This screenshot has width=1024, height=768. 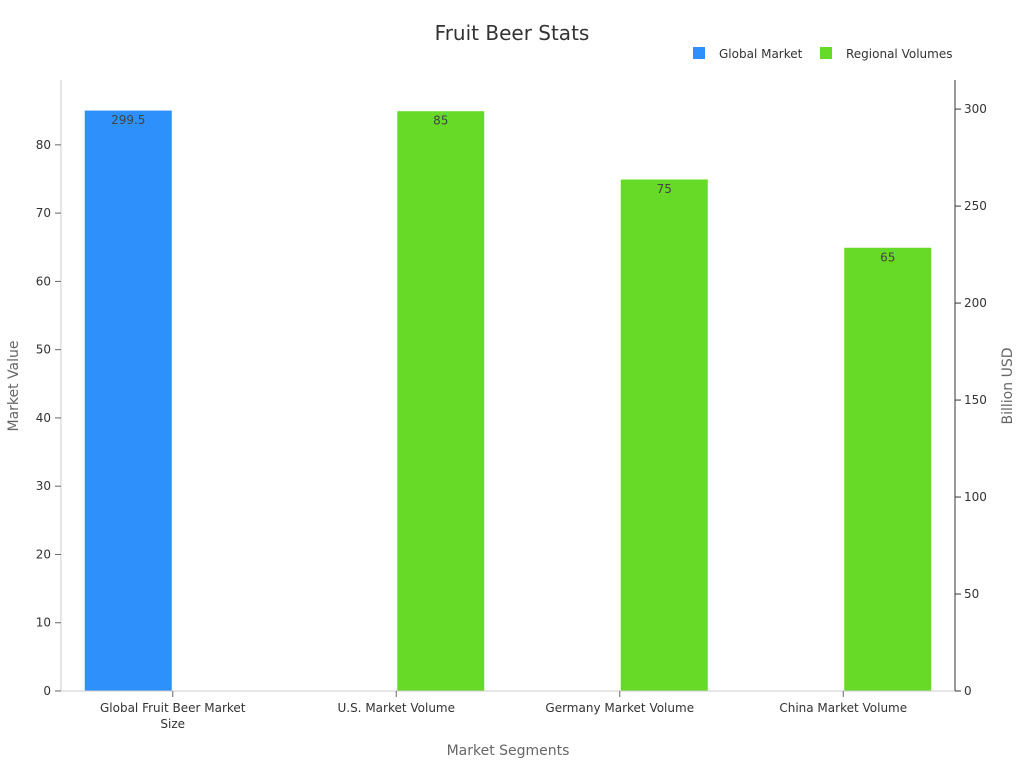 What do you see at coordinates (43, 486) in the screenshot?
I see `left-tick-label: 30` at bounding box center [43, 486].